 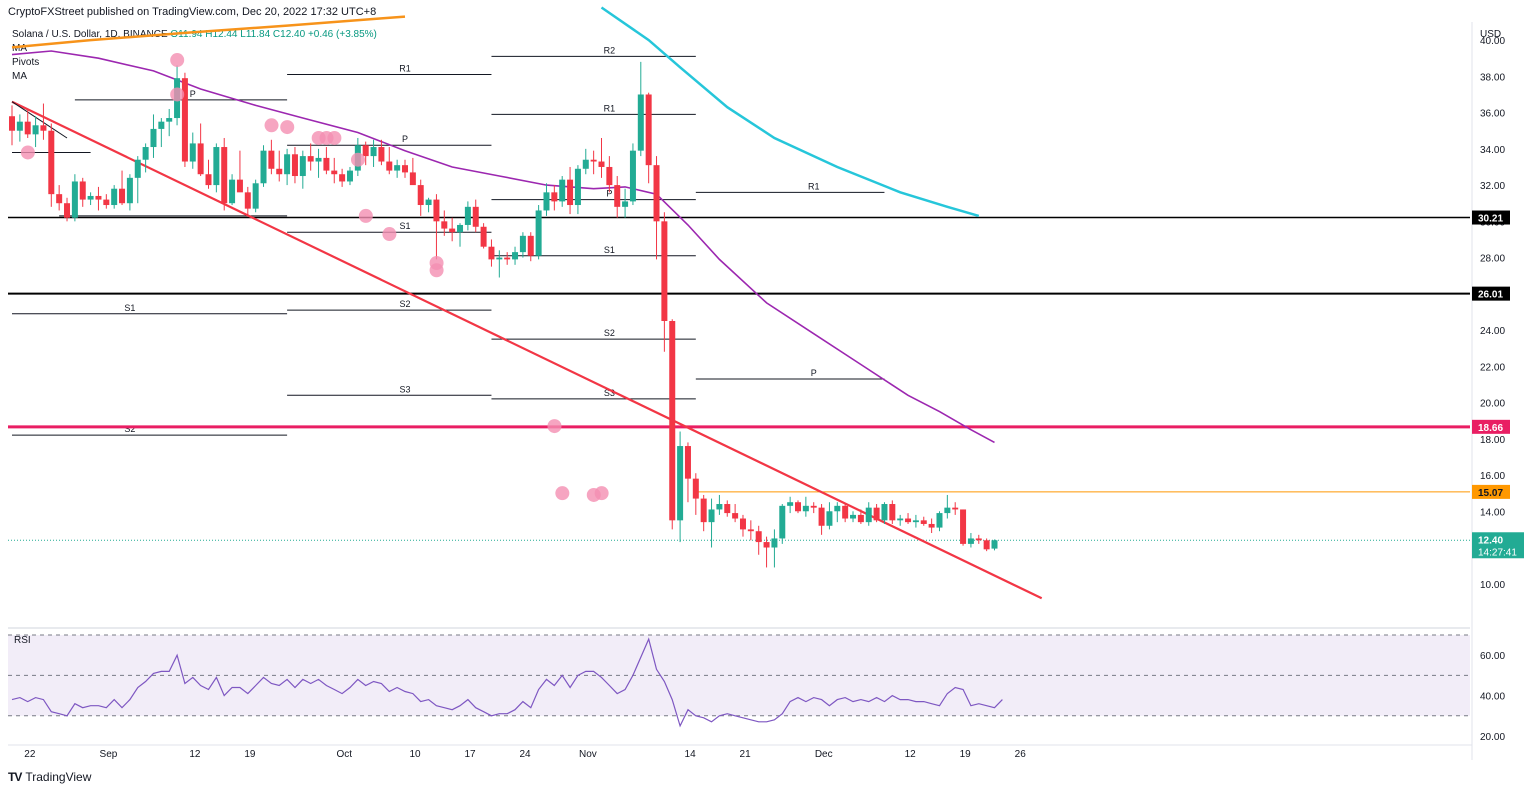 I want to click on rsi-title: RSI, so click(x=22, y=640).